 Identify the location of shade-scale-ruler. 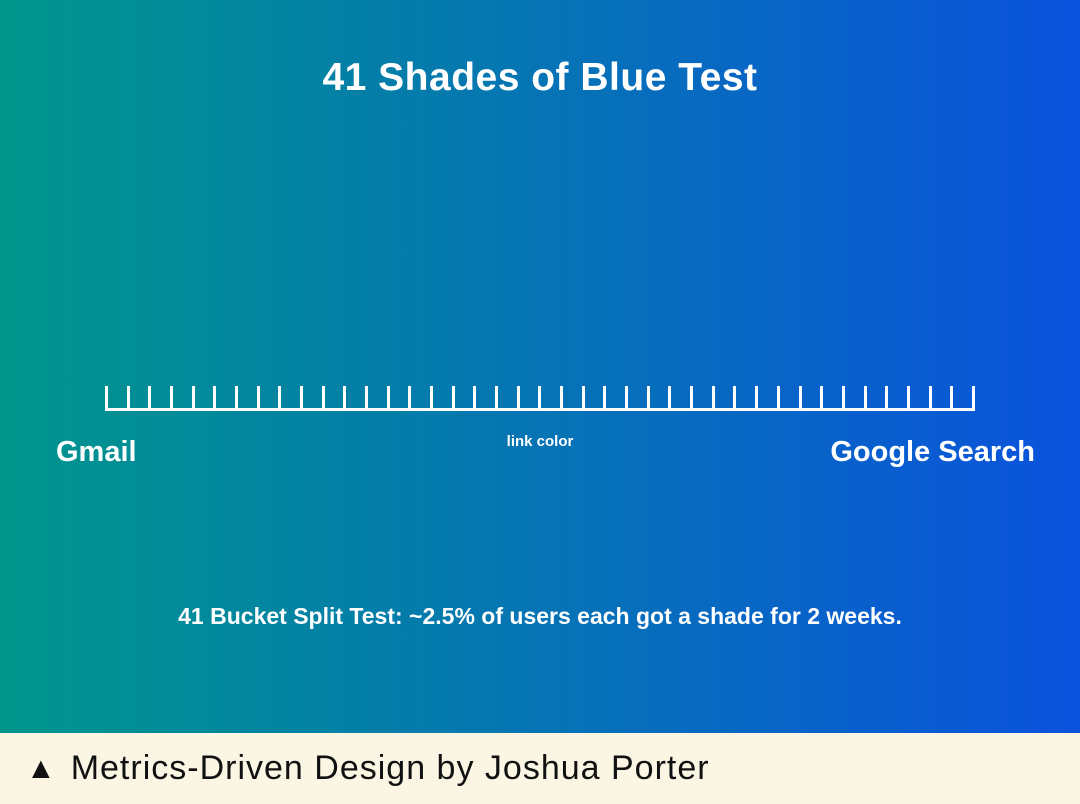
(540, 398).